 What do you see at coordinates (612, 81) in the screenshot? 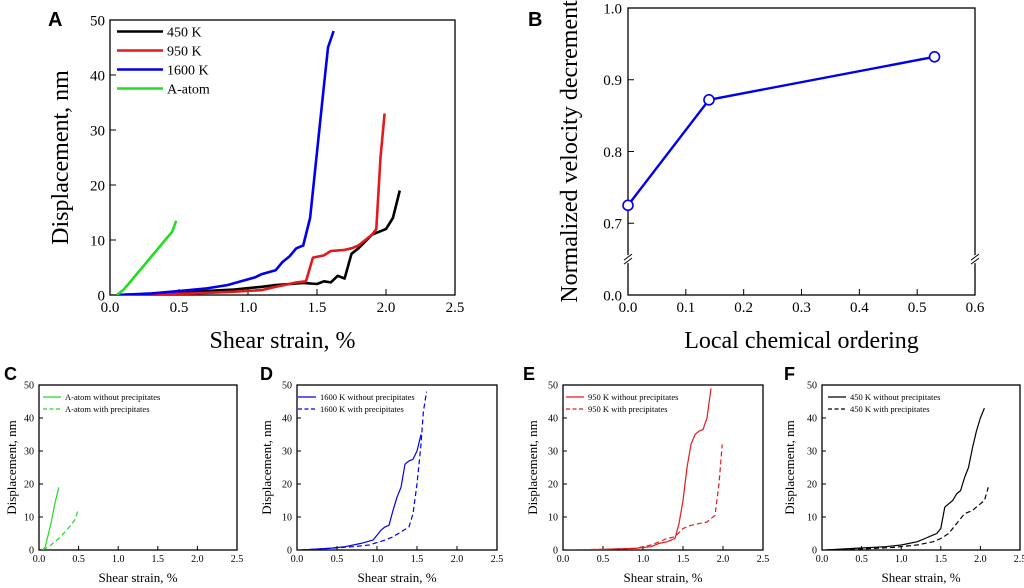
I see `y-tick-label: 0.9` at bounding box center [612, 81].